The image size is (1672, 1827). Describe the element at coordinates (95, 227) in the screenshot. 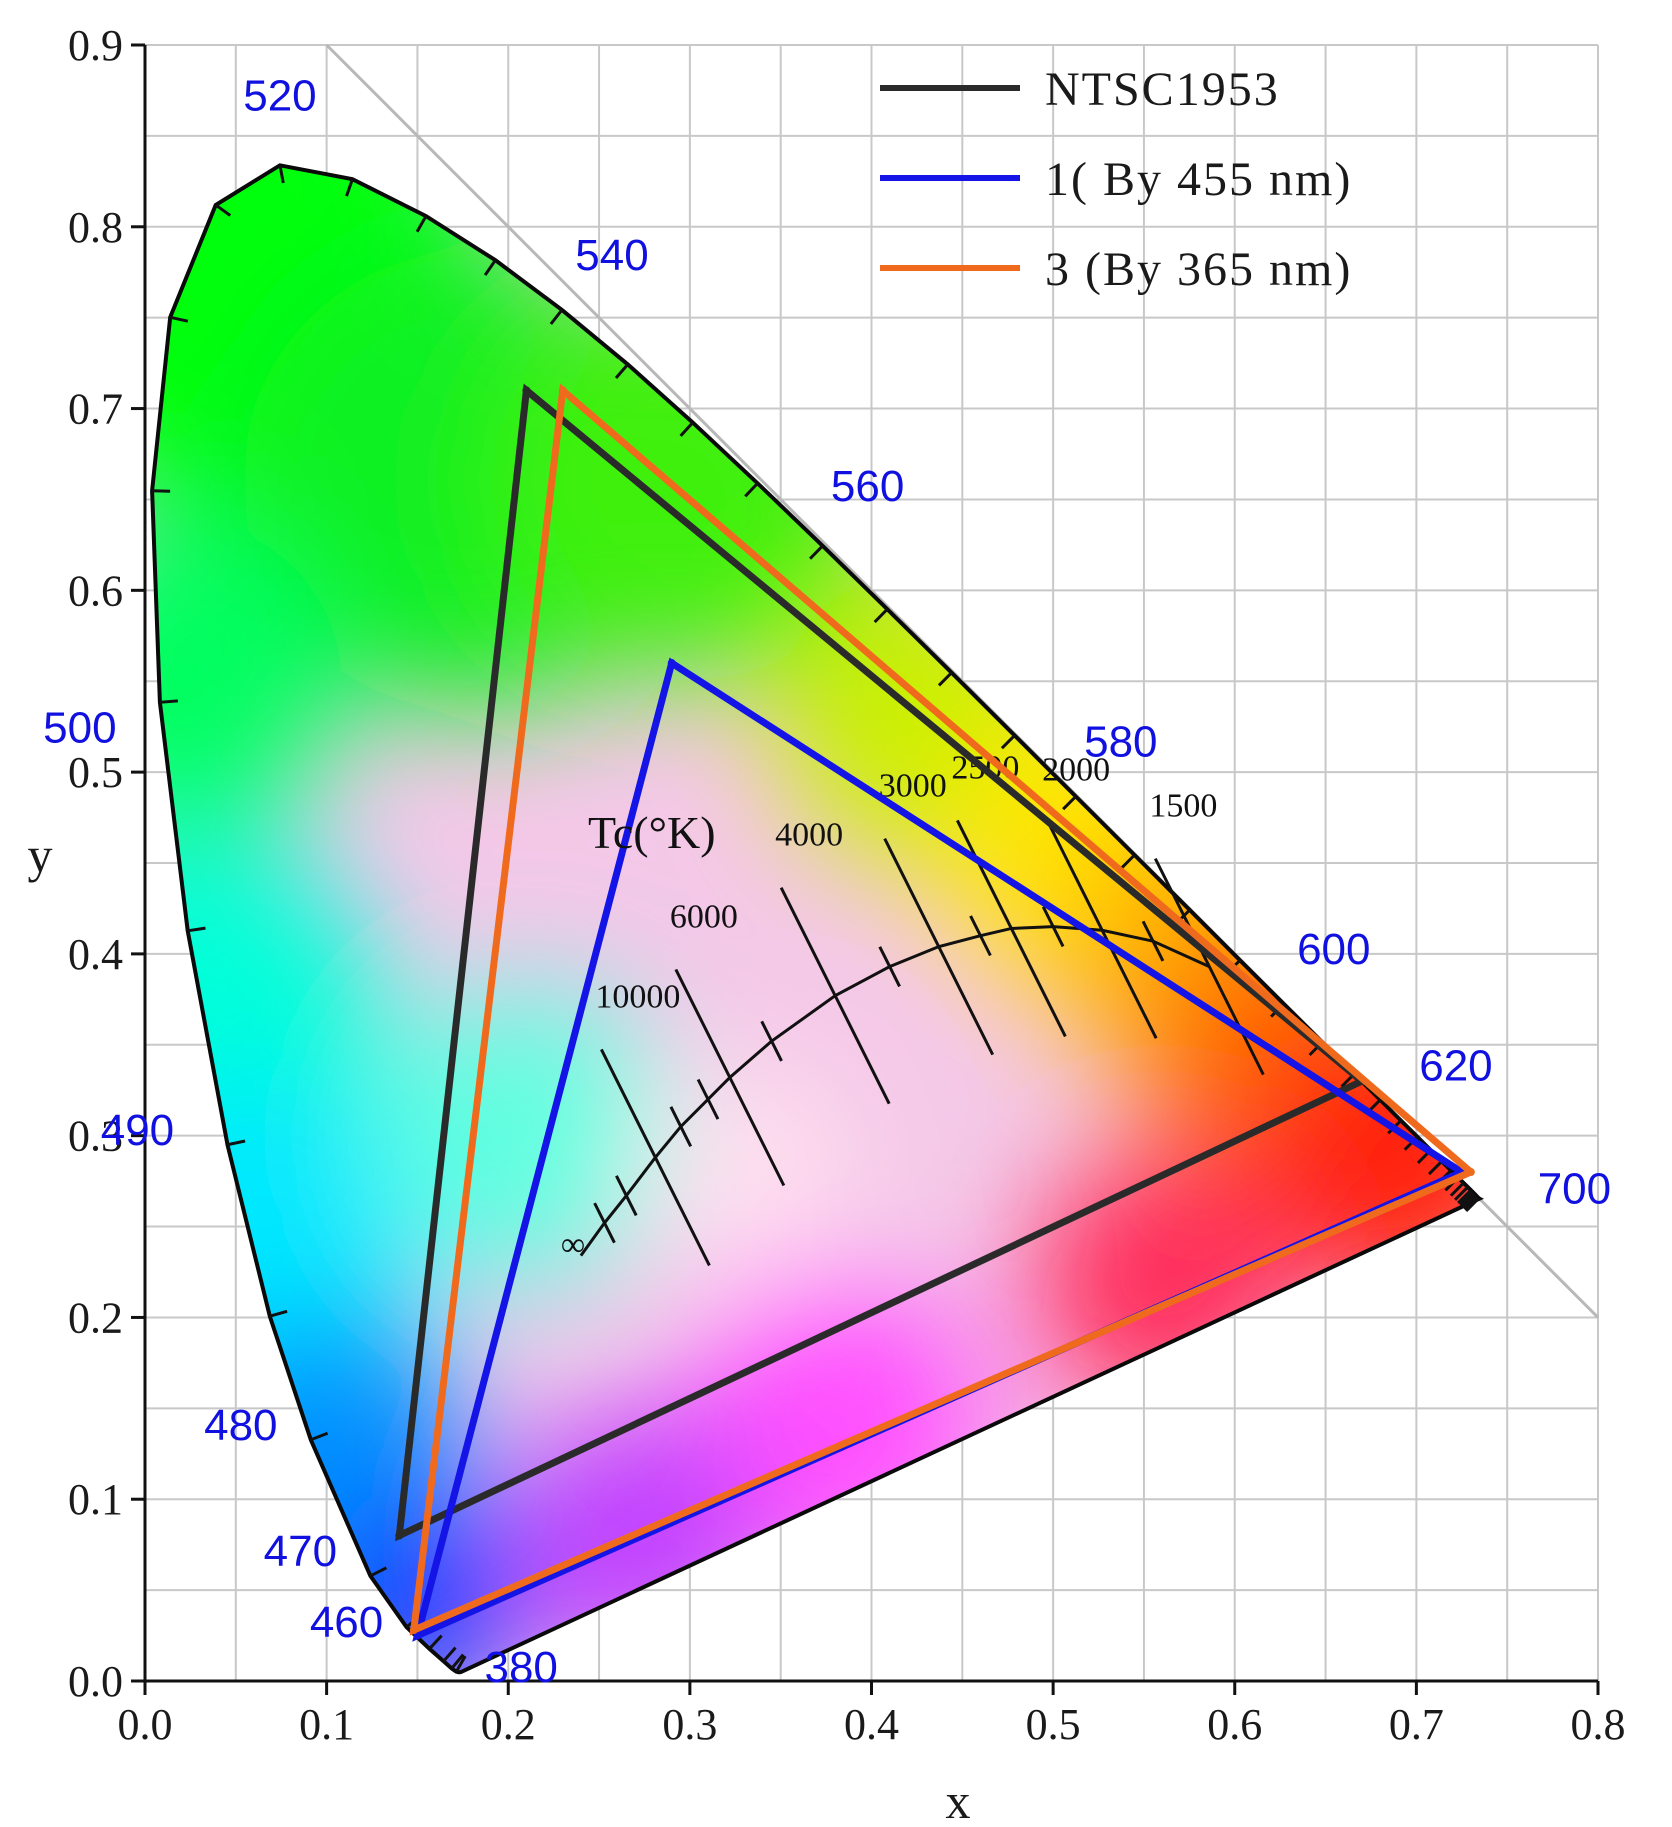

I see `y-tick-label: 0.8` at that location.